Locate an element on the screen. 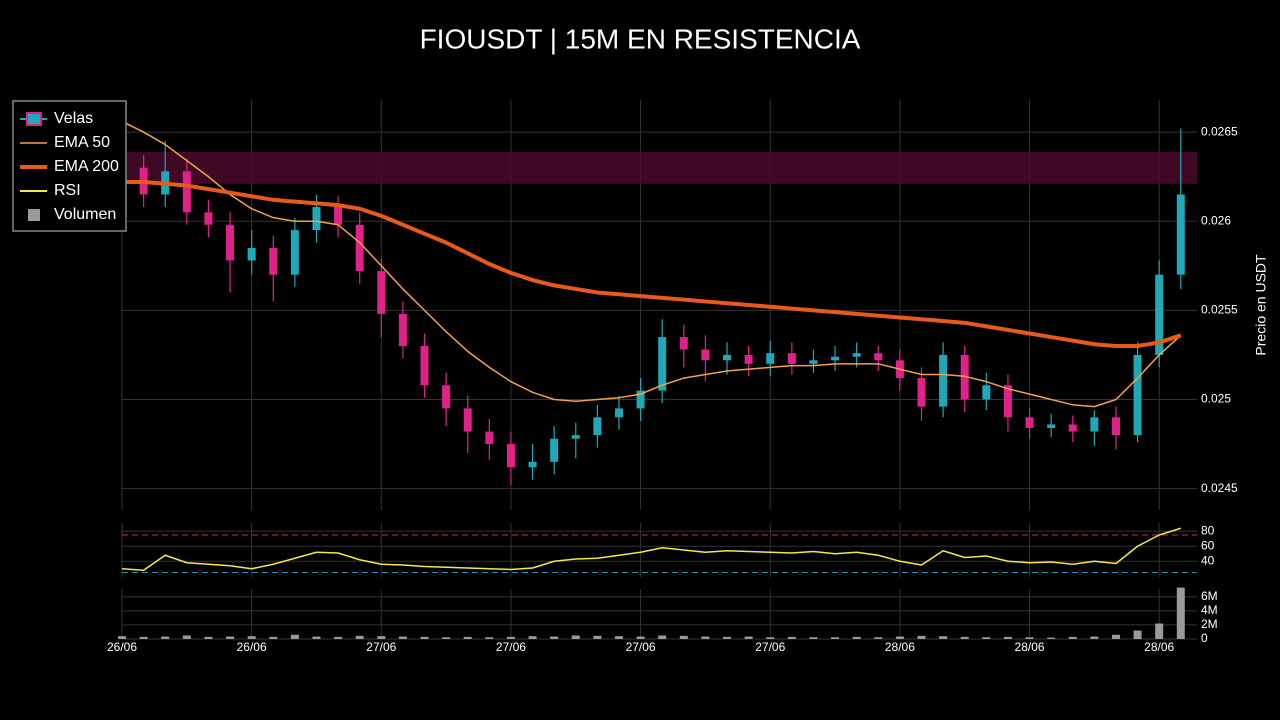 The image size is (1280, 720). chart-title: FIOUSDT | 15M EN RESISTENCIA is located at coordinates (640, 38).